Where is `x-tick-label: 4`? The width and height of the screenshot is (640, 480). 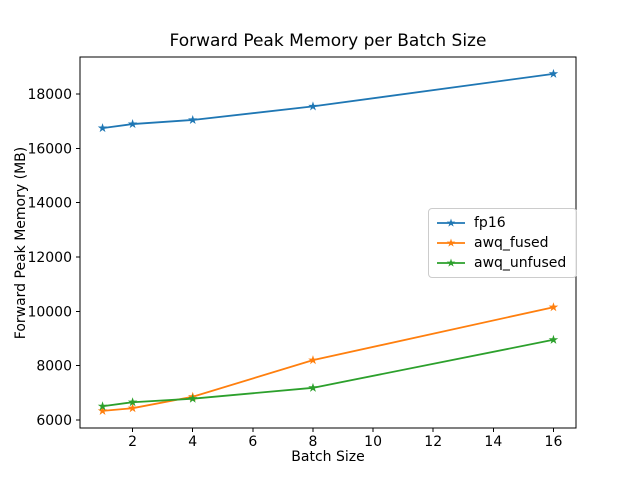 x-tick-label: 4 is located at coordinates (192, 442).